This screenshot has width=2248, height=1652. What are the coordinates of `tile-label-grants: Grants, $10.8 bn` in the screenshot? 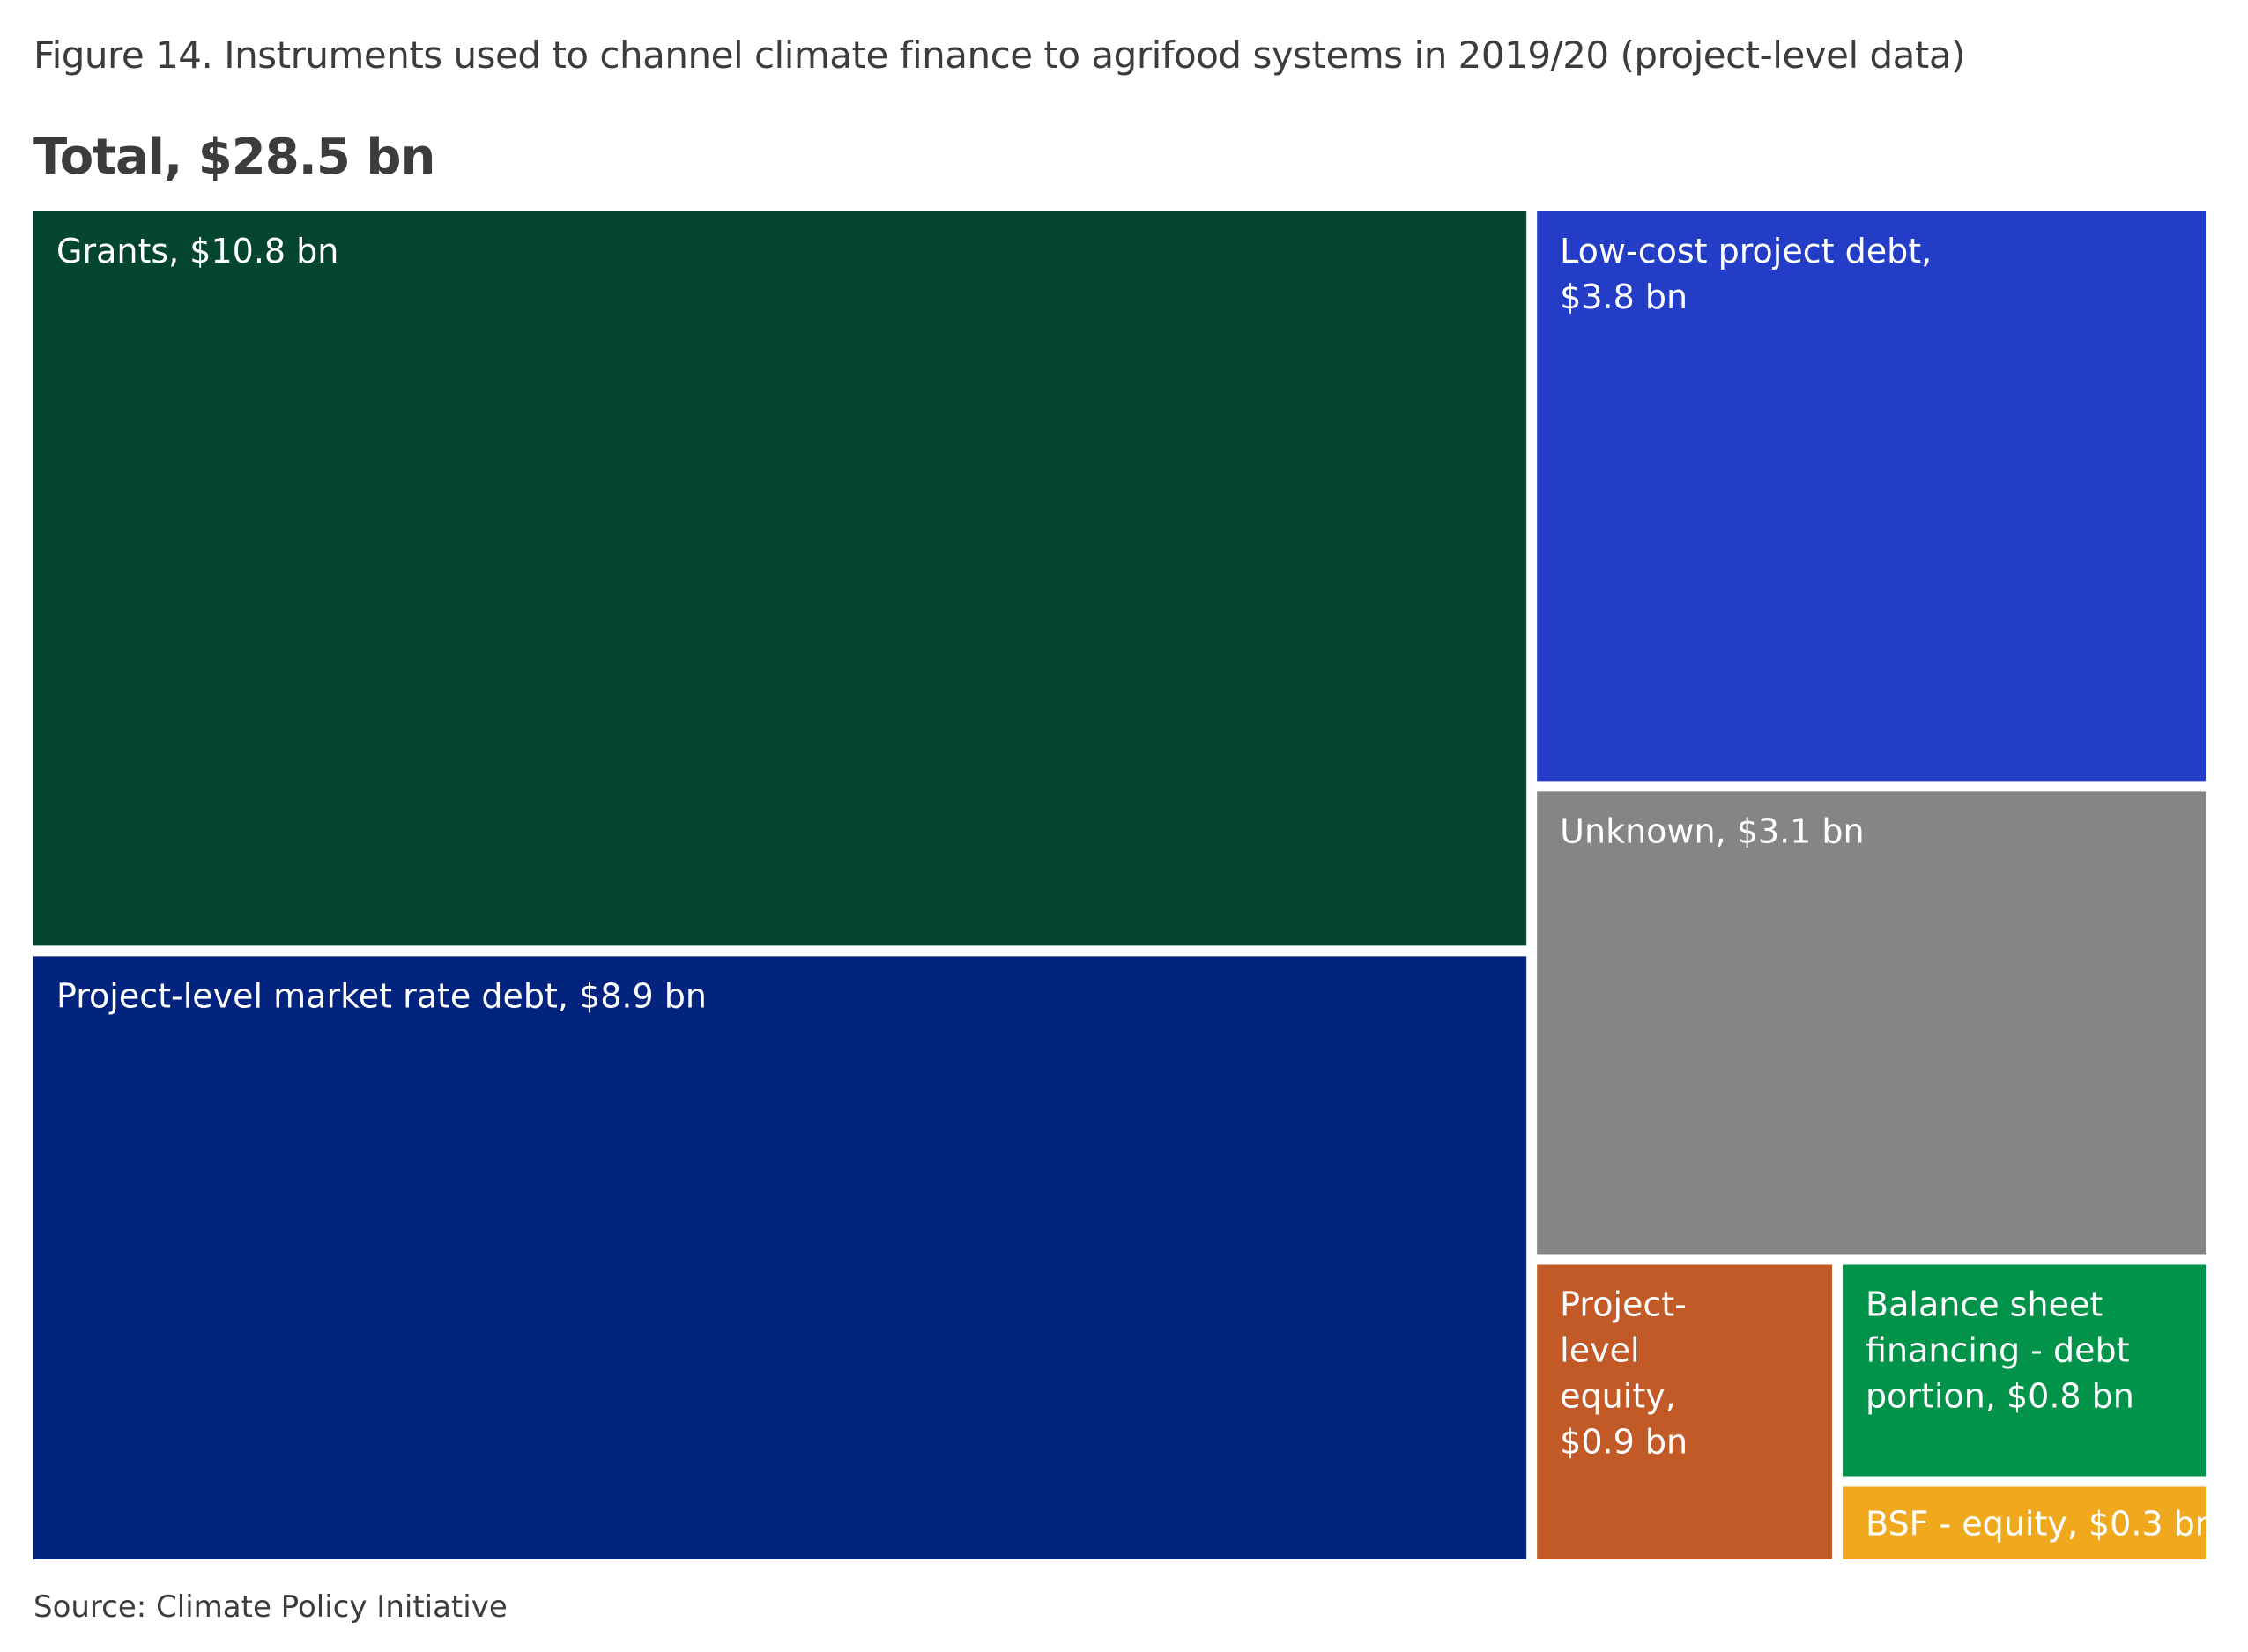 It's located at (197, 251).